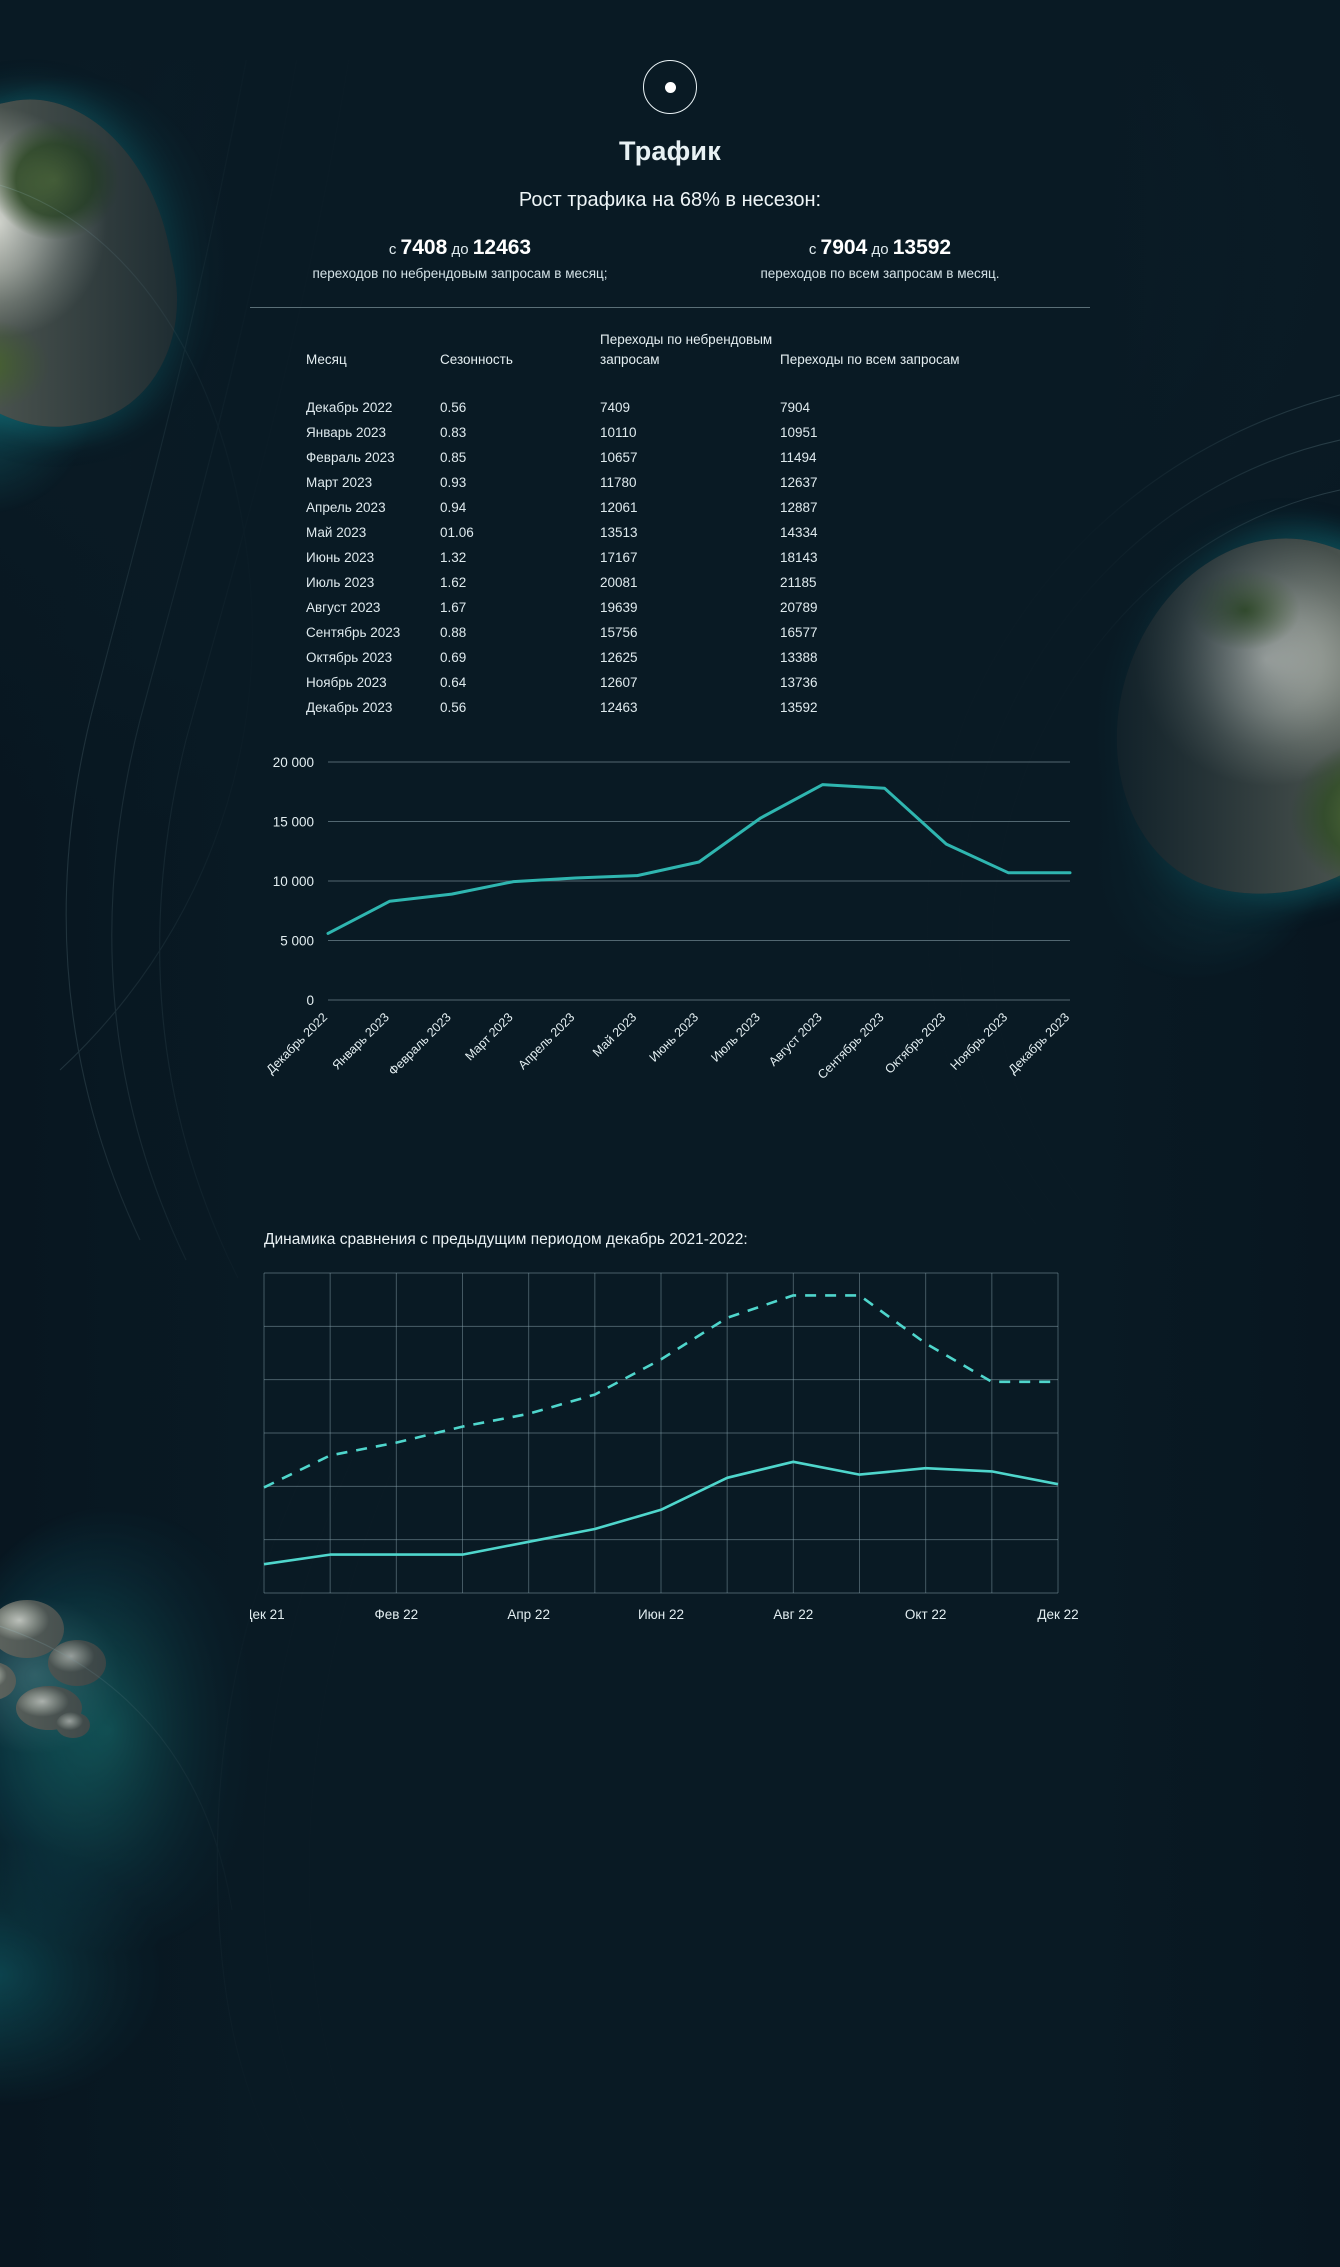 The image size is (1340, 2267). What do you see at coordinates (795, 1039) in the screenshot?
I see `x-axis-tick-label: Август 2023` at bounding box center [795, 1039].